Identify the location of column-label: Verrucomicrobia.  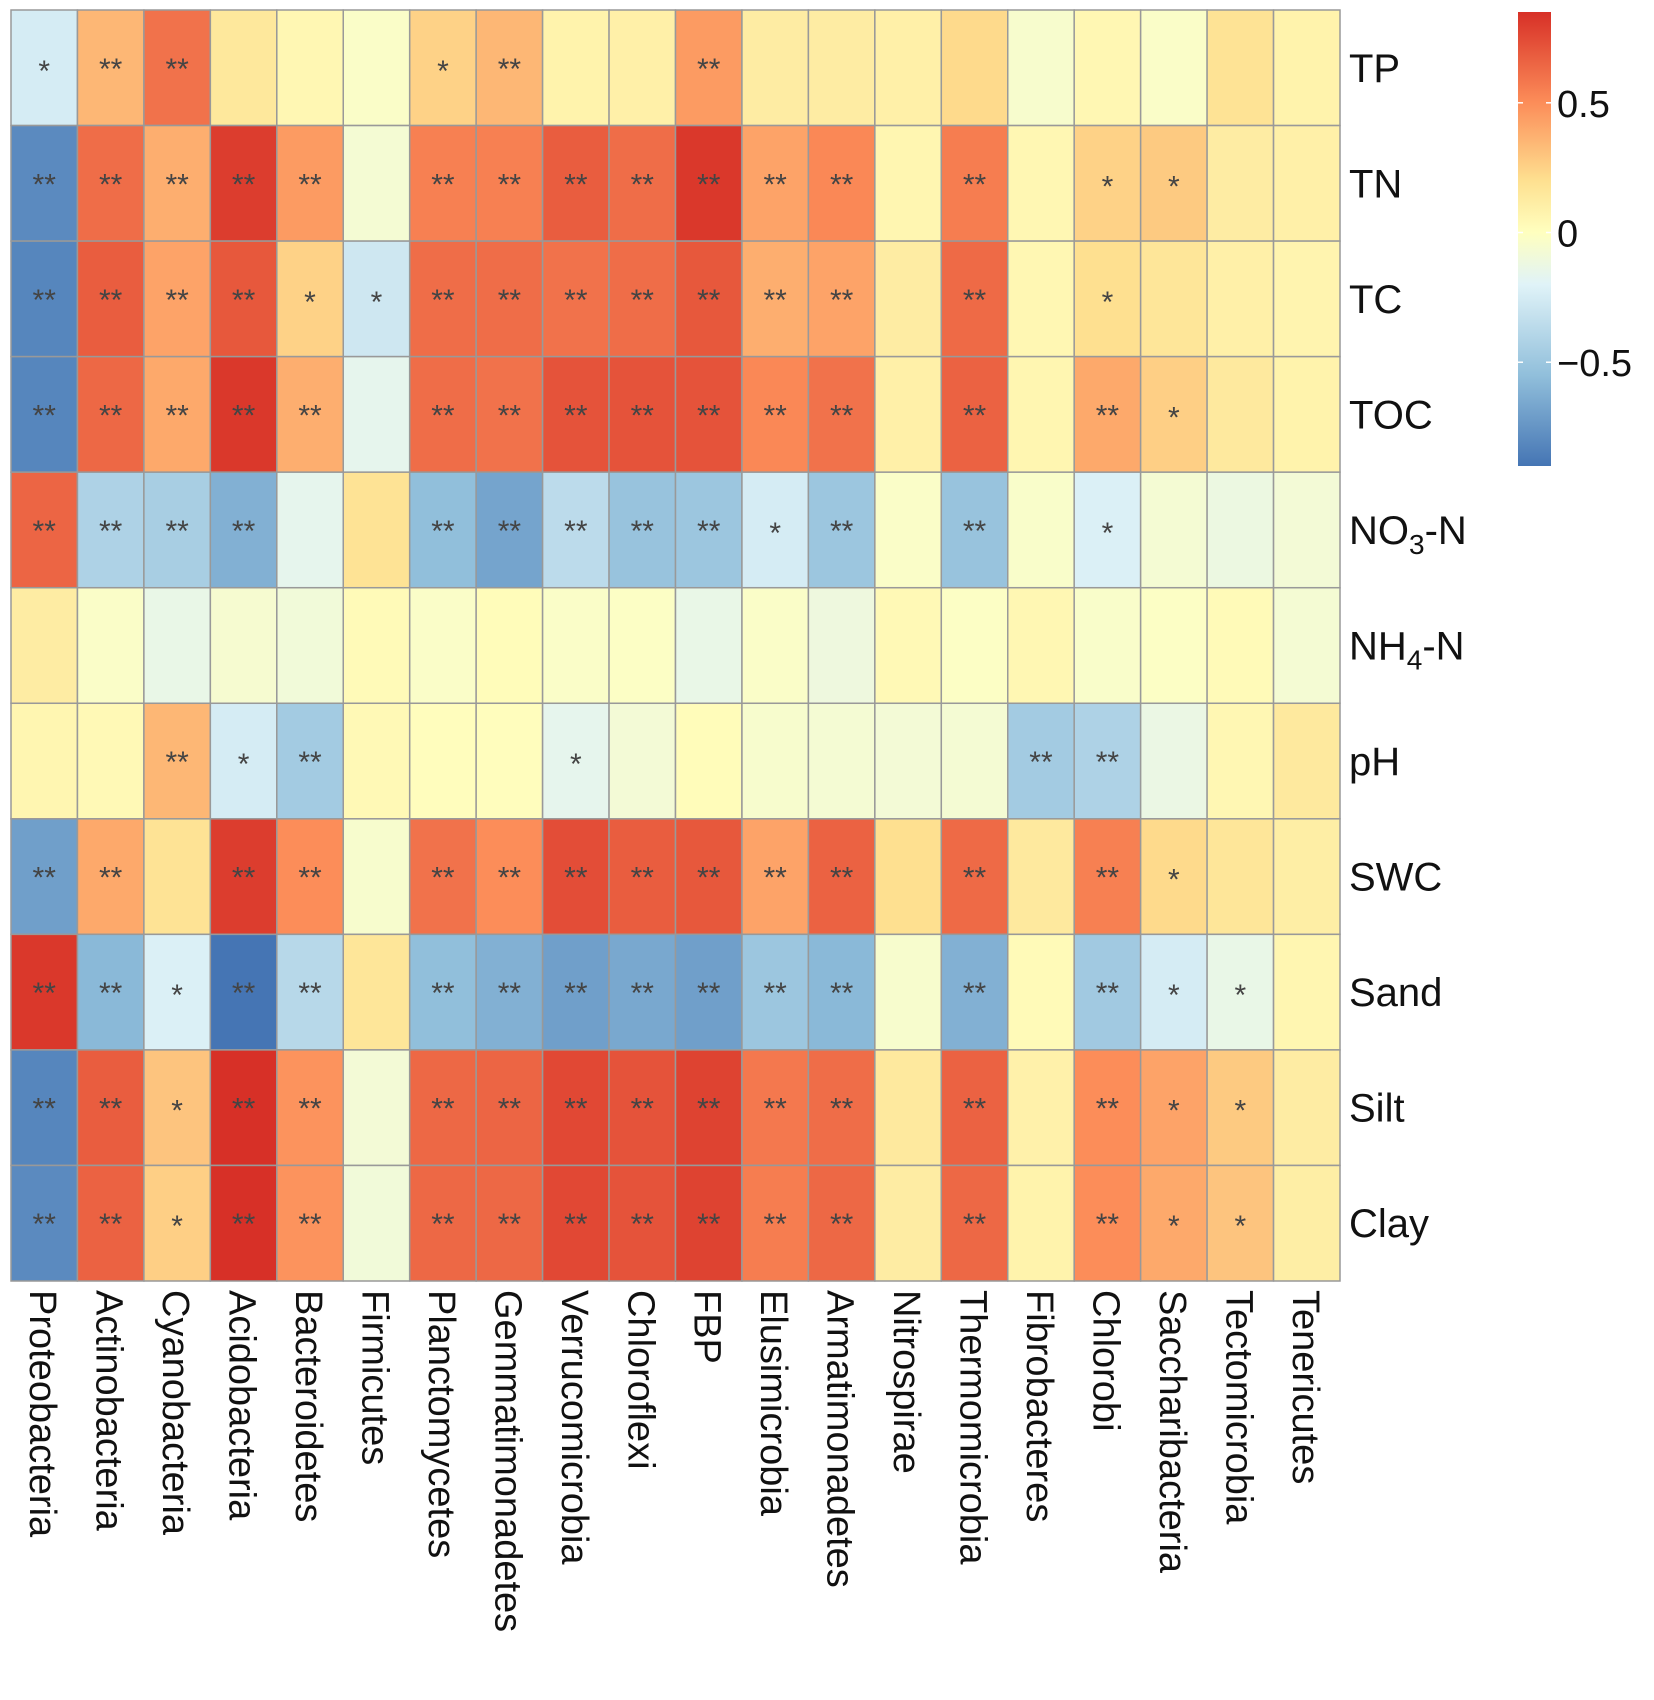
(574, 1427).